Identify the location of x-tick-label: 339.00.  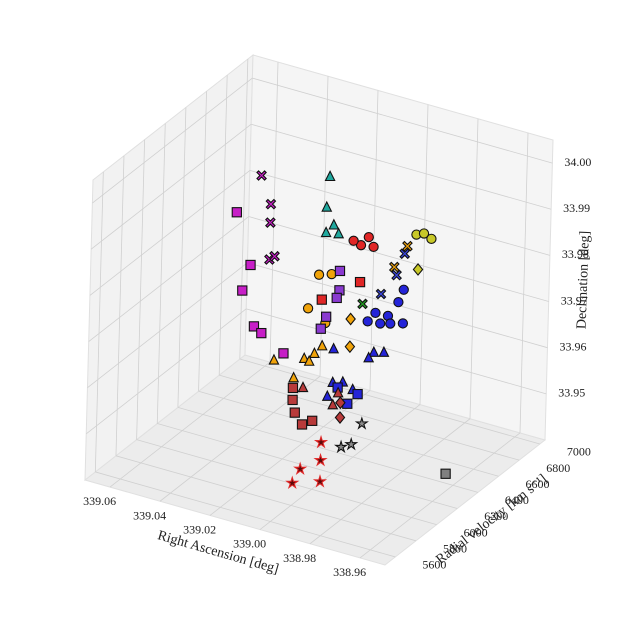
(249, 544).